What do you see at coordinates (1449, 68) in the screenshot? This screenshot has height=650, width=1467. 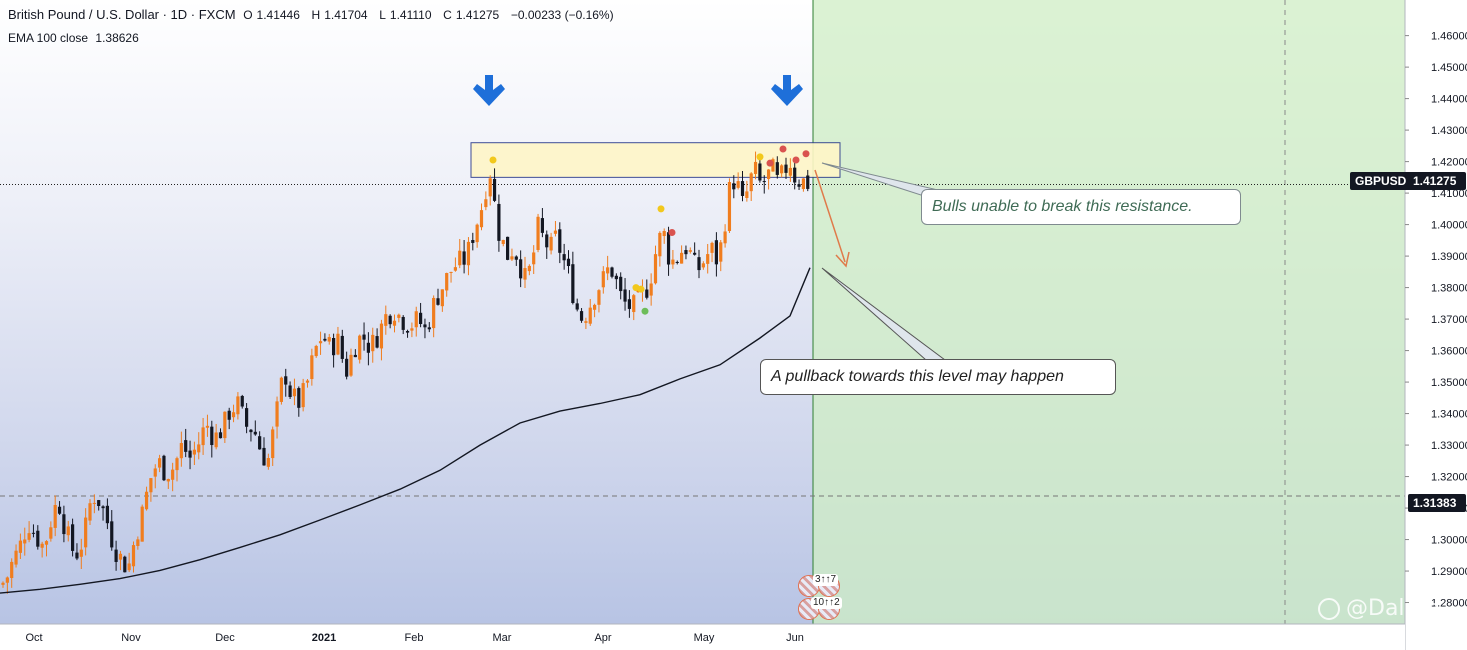 I see `price-tick-label: 1.45000` at bounding box center [1449, 68].